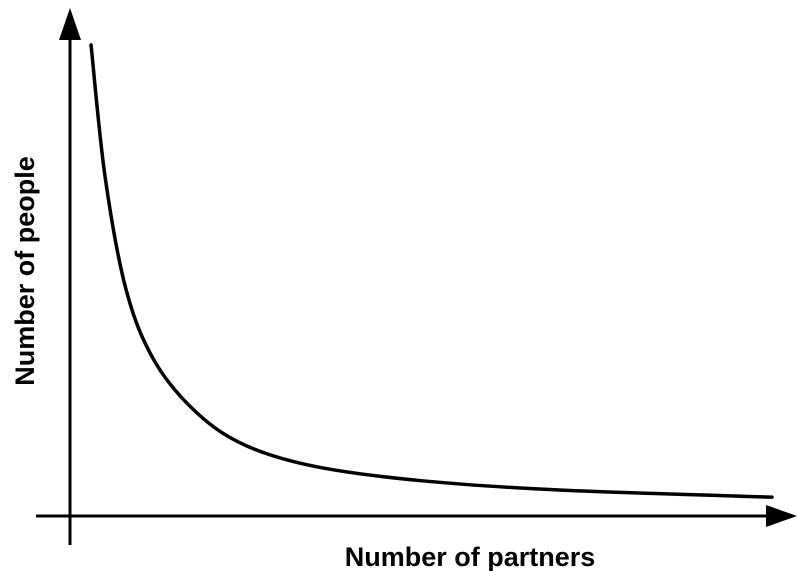  I want to click on x-axis-arrow-icon, so click(781, 516).